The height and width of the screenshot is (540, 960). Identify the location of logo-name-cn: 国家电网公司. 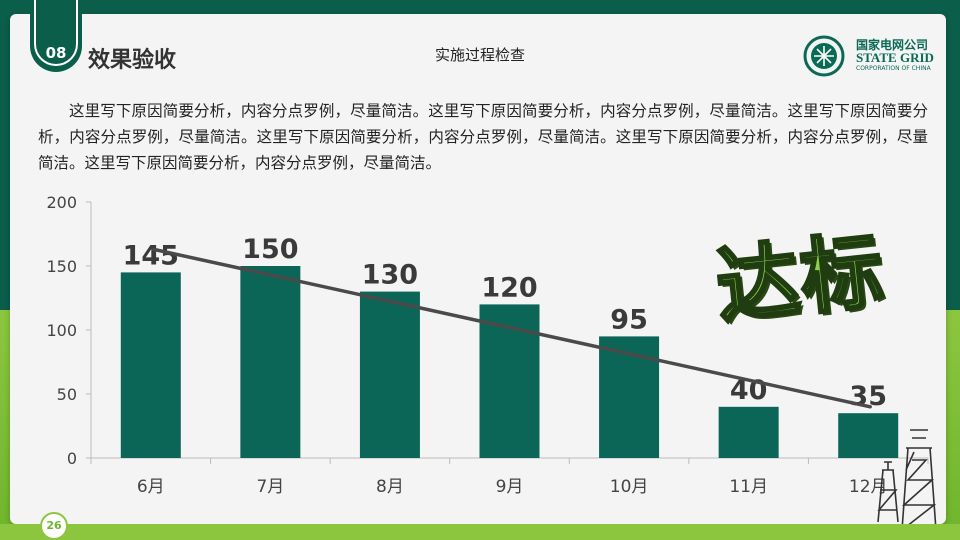
(892, 45).